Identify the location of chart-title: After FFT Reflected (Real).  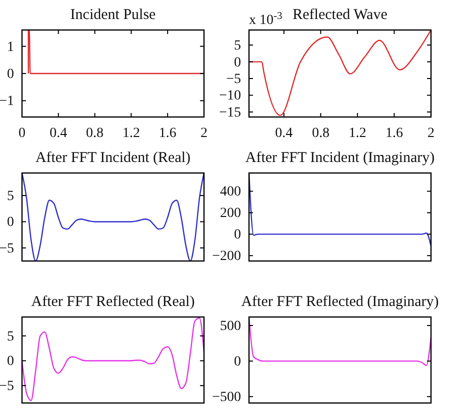
(113, 302).